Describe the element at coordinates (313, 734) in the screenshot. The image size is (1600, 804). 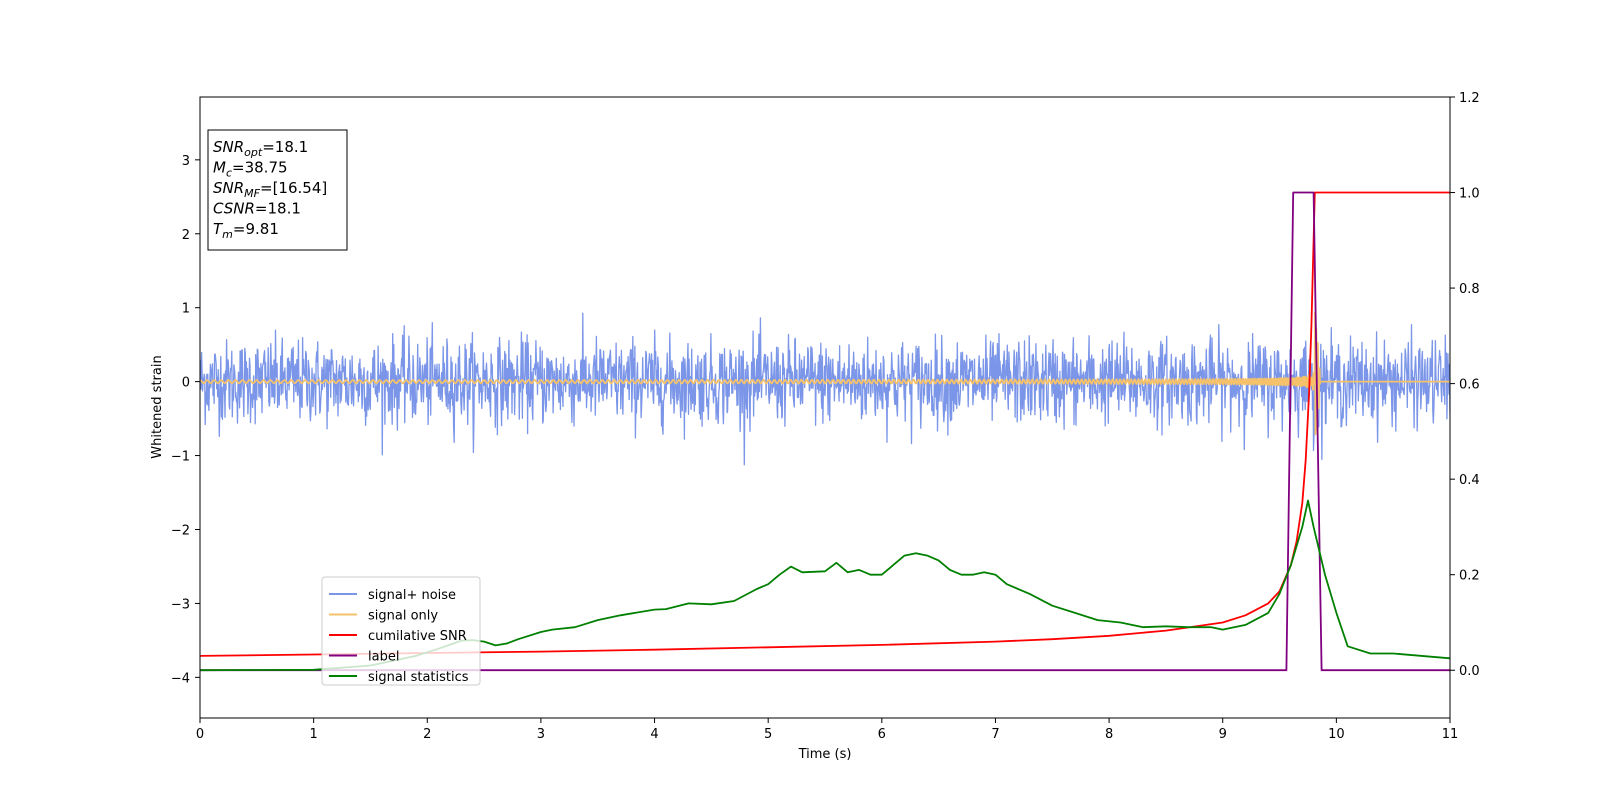
I see `x-tick-label: 1` at that location.